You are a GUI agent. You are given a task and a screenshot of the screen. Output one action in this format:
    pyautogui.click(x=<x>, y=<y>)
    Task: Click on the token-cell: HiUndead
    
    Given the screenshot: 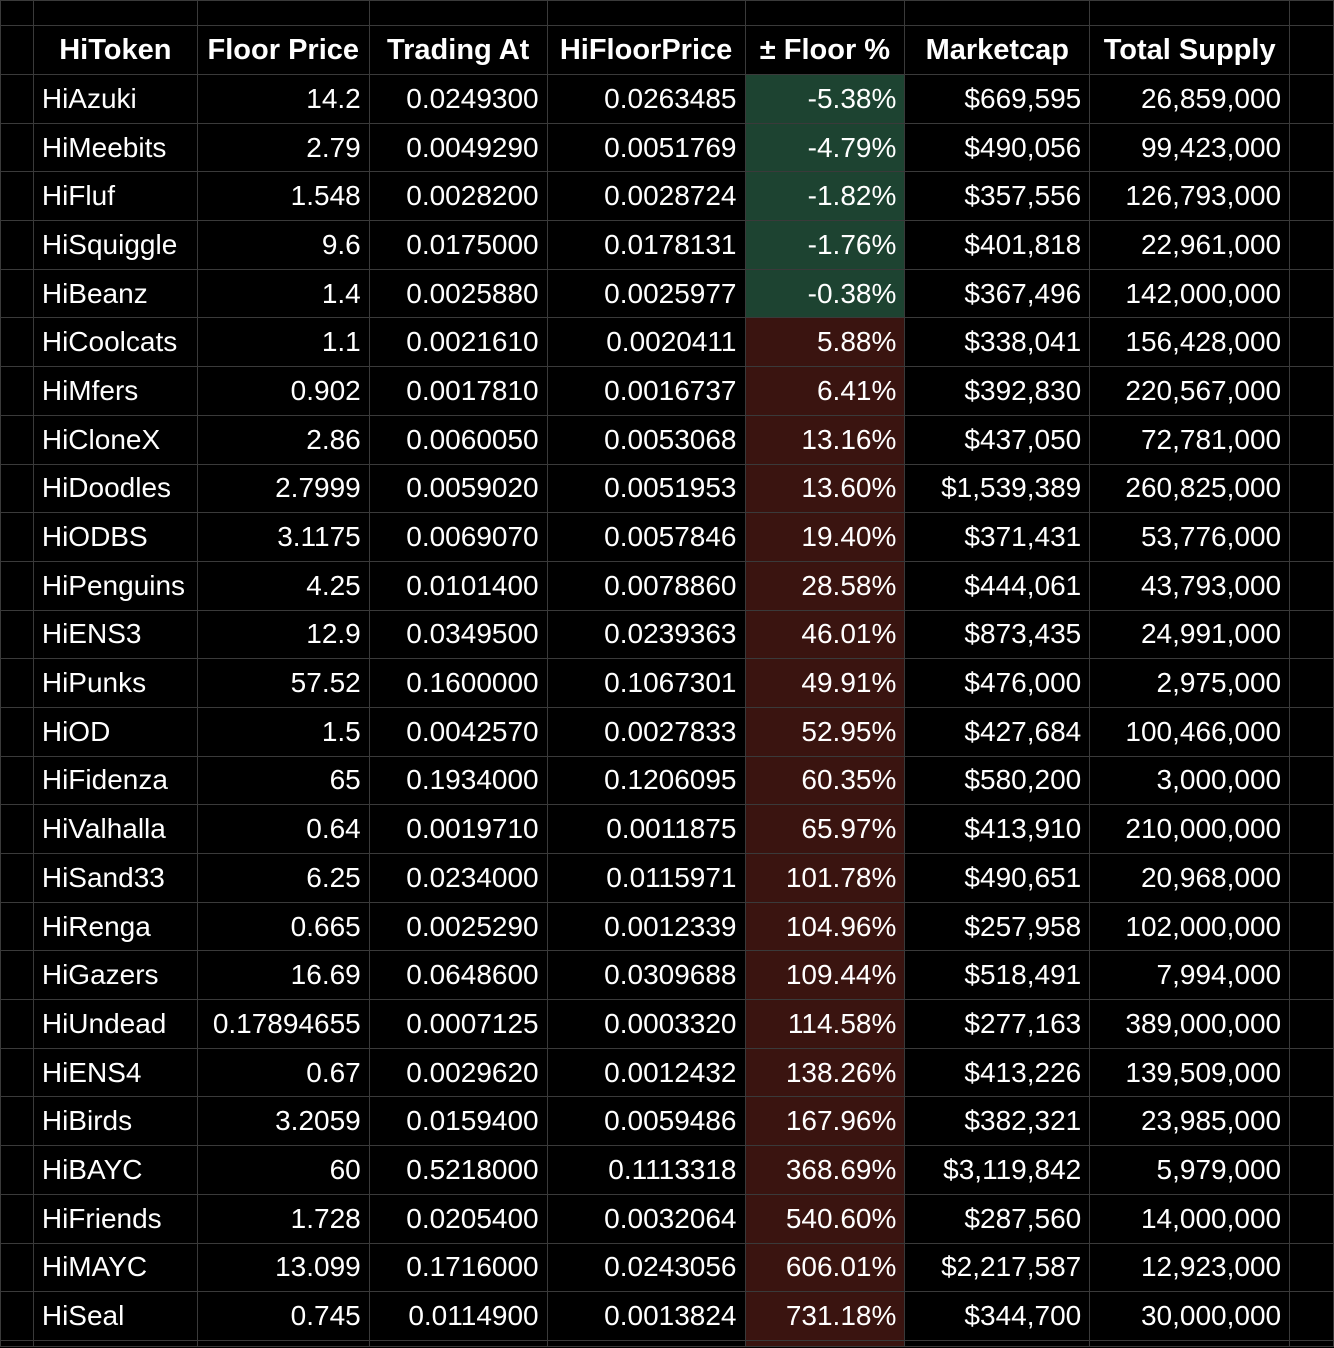 What is the action you would take?
    pyautogui.click(x=115, y=1024)
    